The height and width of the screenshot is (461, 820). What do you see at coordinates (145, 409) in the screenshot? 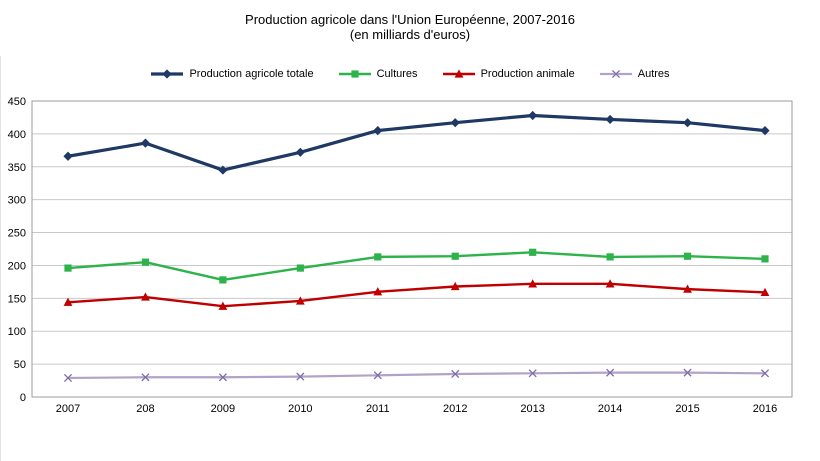
I see `x-axis-tick-label: 208` at bounding box center [145, 409].